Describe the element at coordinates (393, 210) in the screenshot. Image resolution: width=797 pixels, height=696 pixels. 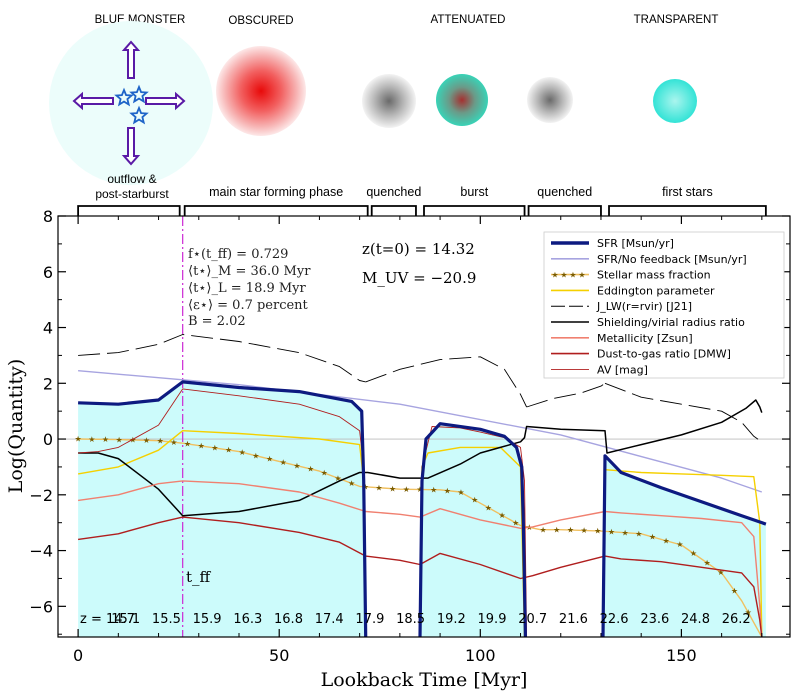
I see `bracket-quenched` at that location.